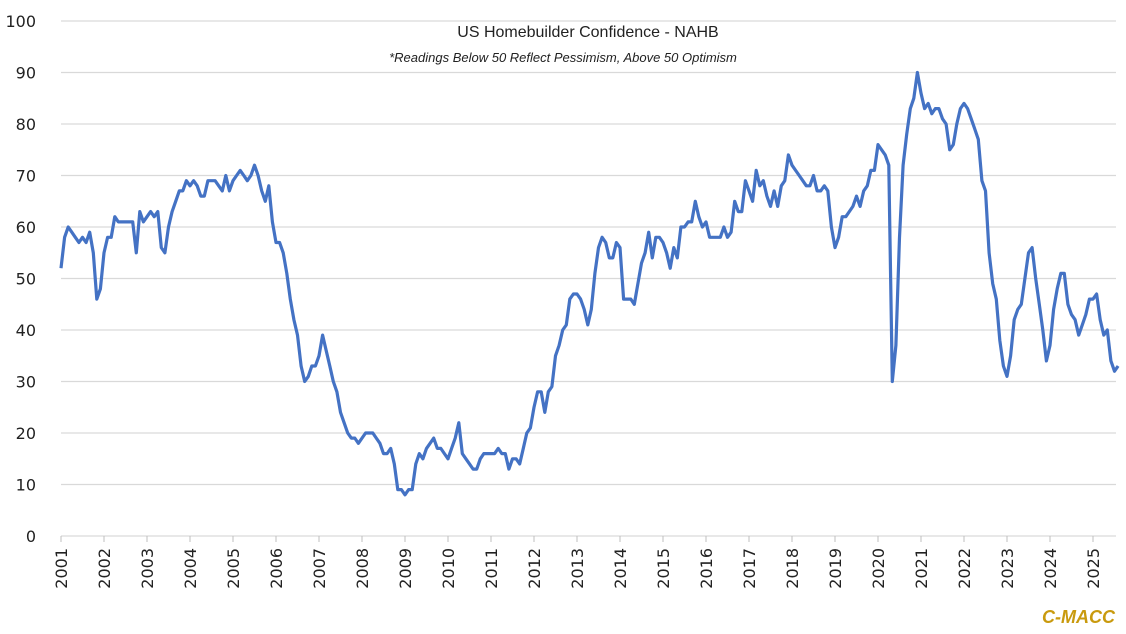 This screenshot has width=1126, height=634. I want to click on x-tick-label: 2009, so click(405, 568).